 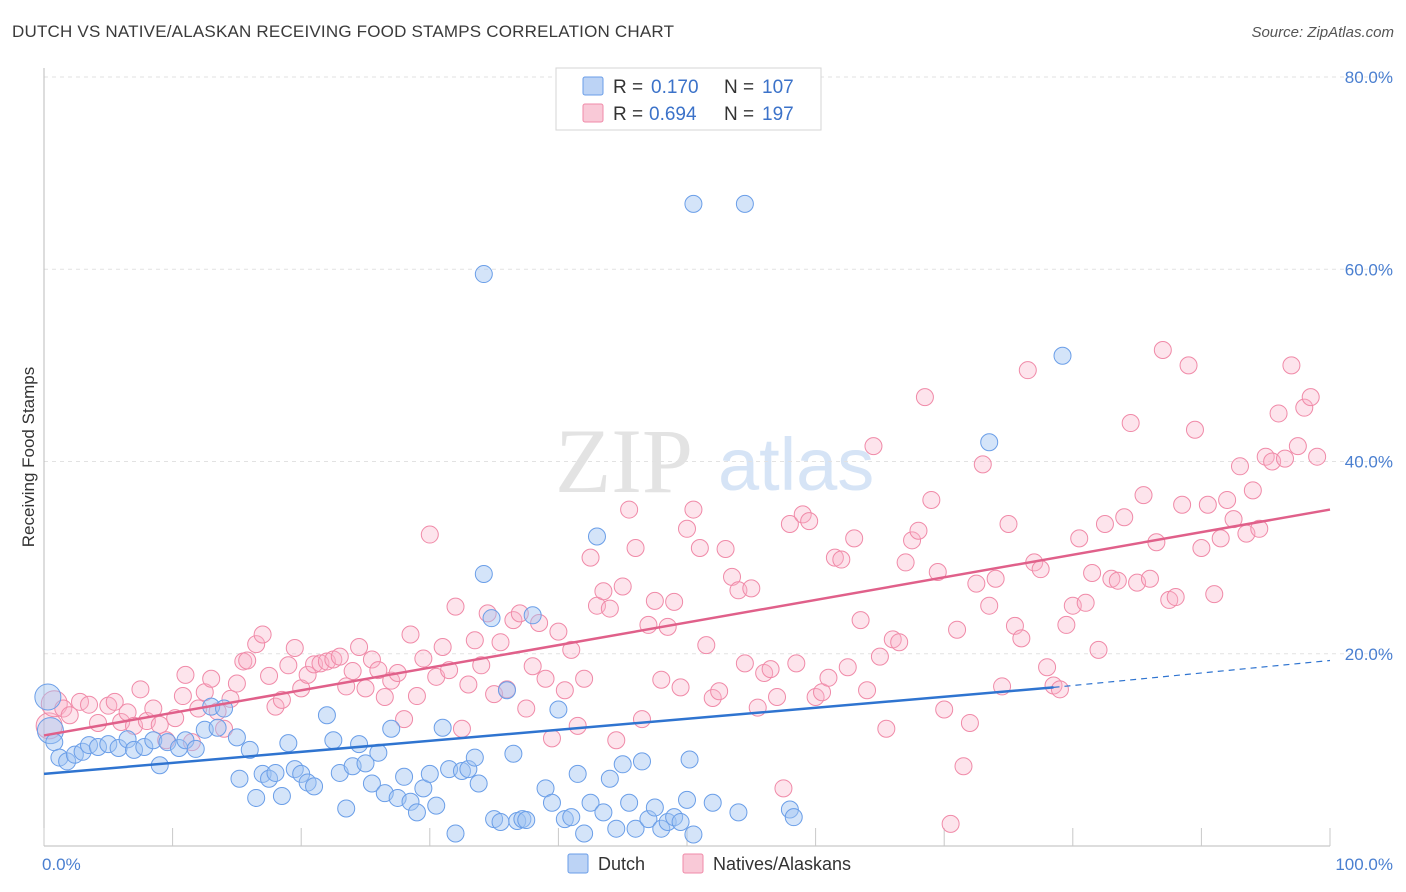 I want to click on watermark-atlas: atlas, so click(x=796, y=464).